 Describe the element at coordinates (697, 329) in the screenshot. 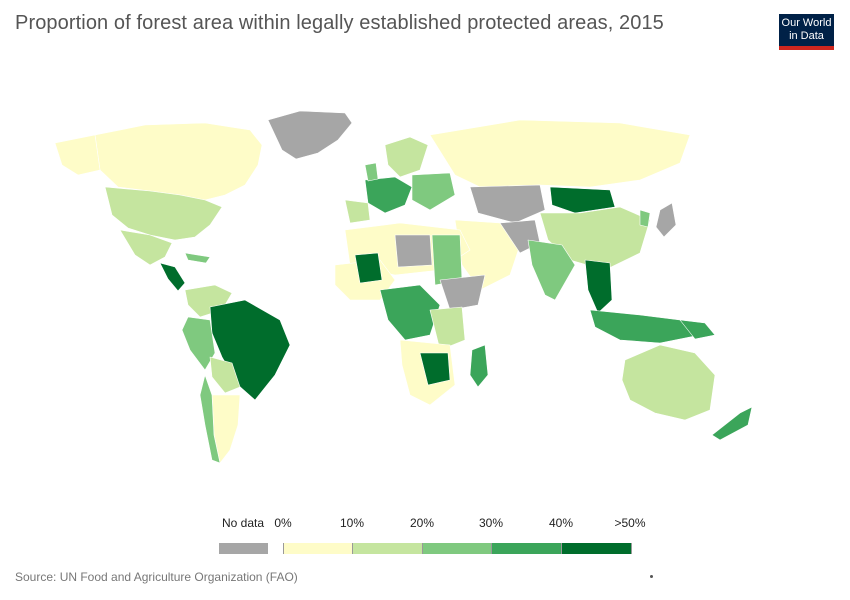

I see `region-papua-new-guinea` at that location.